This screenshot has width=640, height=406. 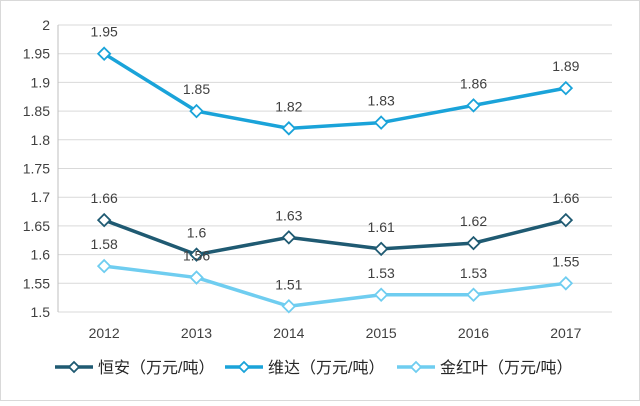 I want to click on y-tick-label: 1.8, so click(x=41, y=140).